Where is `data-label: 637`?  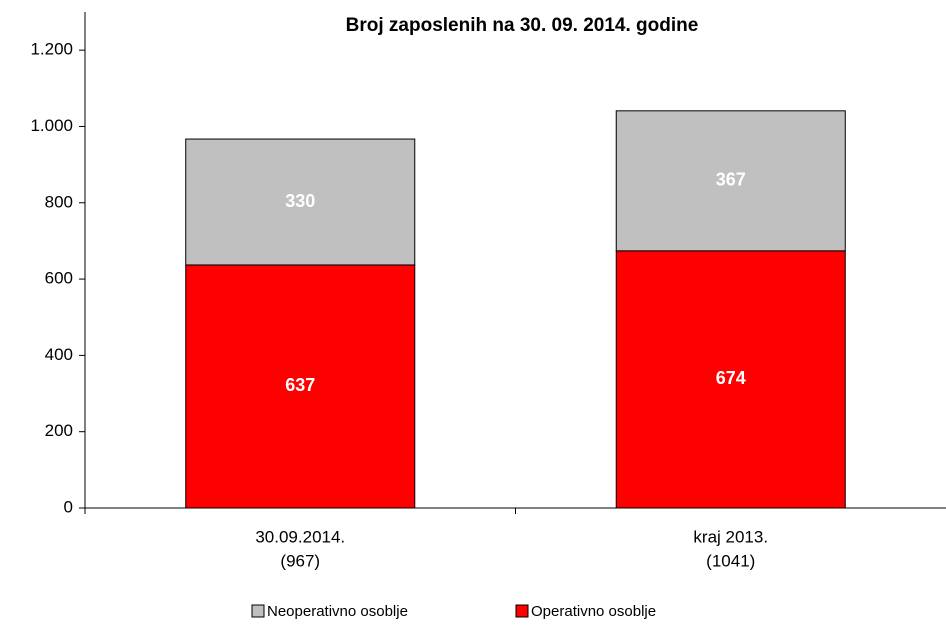
data-label: 637 is located at coordinates (300, 385).